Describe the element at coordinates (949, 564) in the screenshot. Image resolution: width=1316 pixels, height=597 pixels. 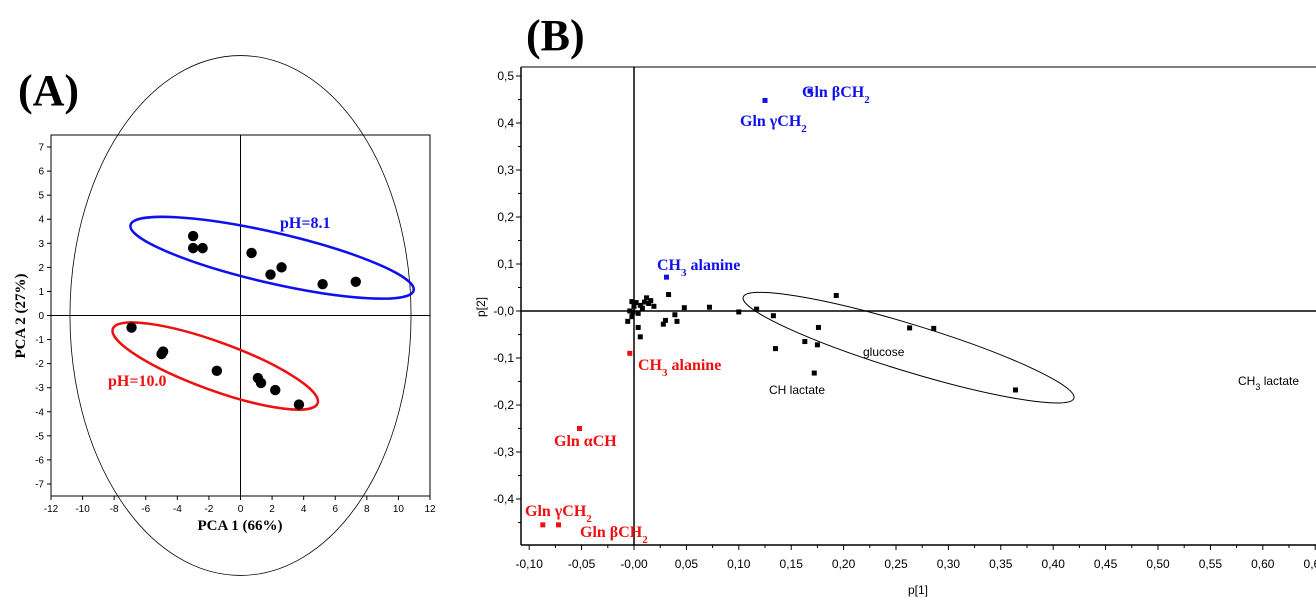
I see `panel-b-x-tick-label: 0,30` at that location.